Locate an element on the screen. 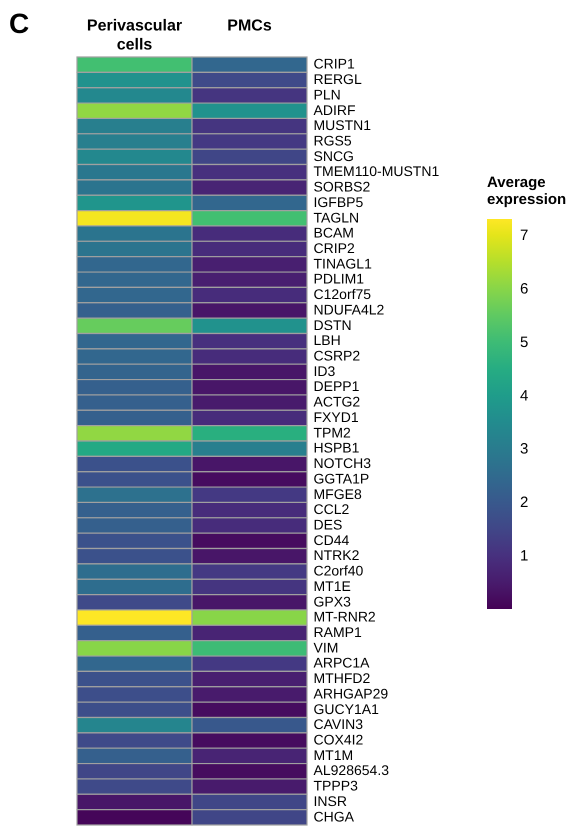  y-tick-label: MT1M is located at coordinates (334, 754).